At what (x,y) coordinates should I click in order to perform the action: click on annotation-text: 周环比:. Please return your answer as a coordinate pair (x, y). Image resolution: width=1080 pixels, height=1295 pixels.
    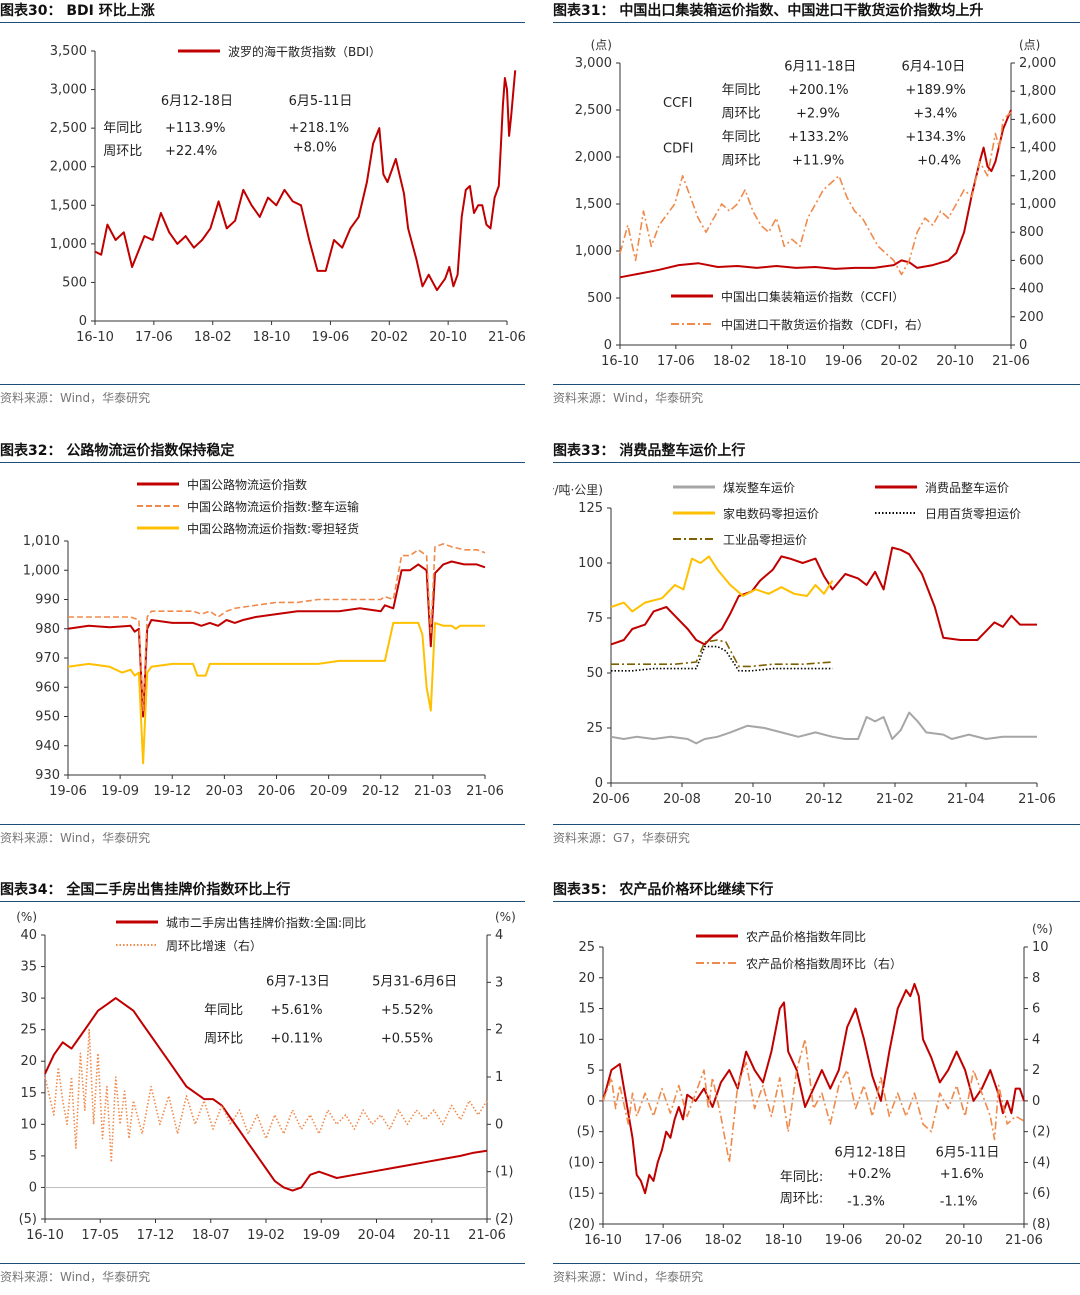
    Looking at the image, I should click on (801, 1198).